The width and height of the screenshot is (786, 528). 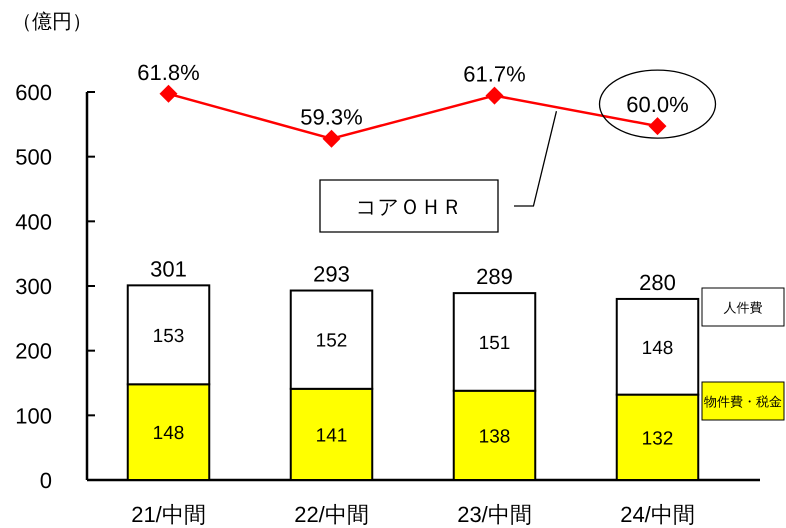 I want to click on data-label: 153, so click(x=168, y=336).